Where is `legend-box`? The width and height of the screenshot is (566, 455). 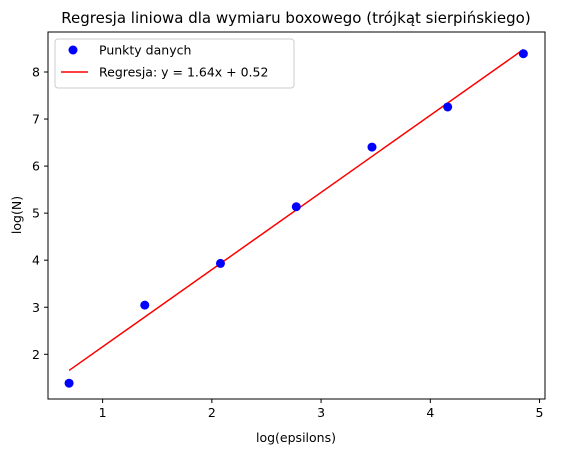 legend-box is located at coordinates (174, 63).